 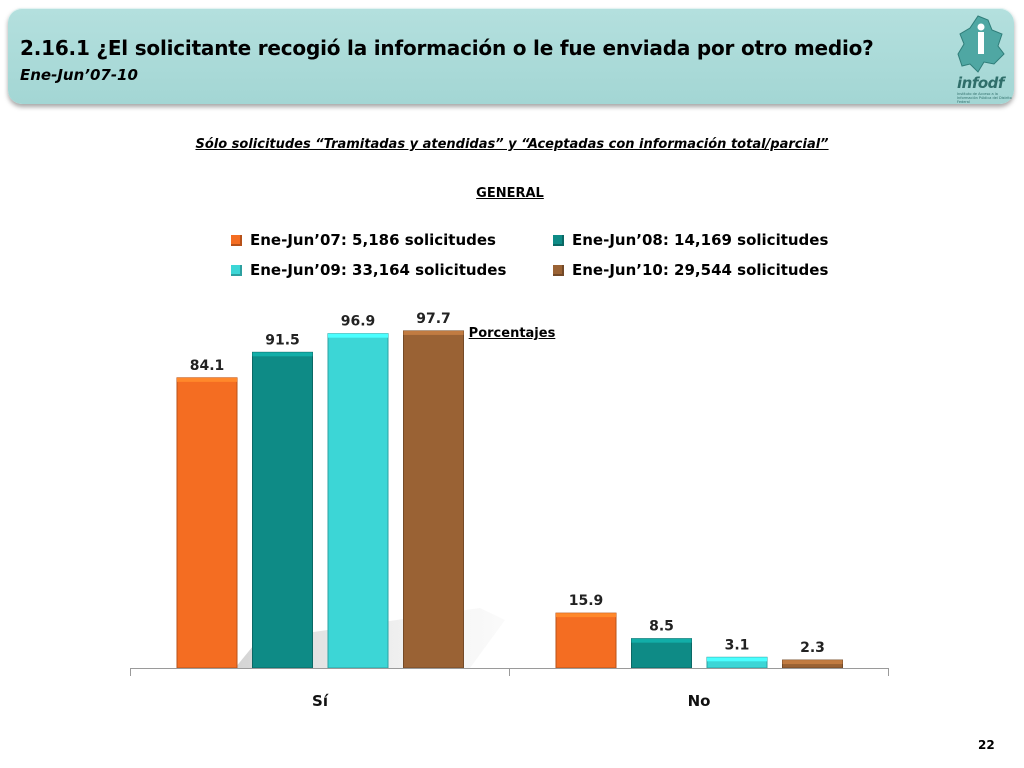 I want to click on legend-item-2007: Ene-Jun’07: 5,186 solicitudes, so click(x=363, y=240).